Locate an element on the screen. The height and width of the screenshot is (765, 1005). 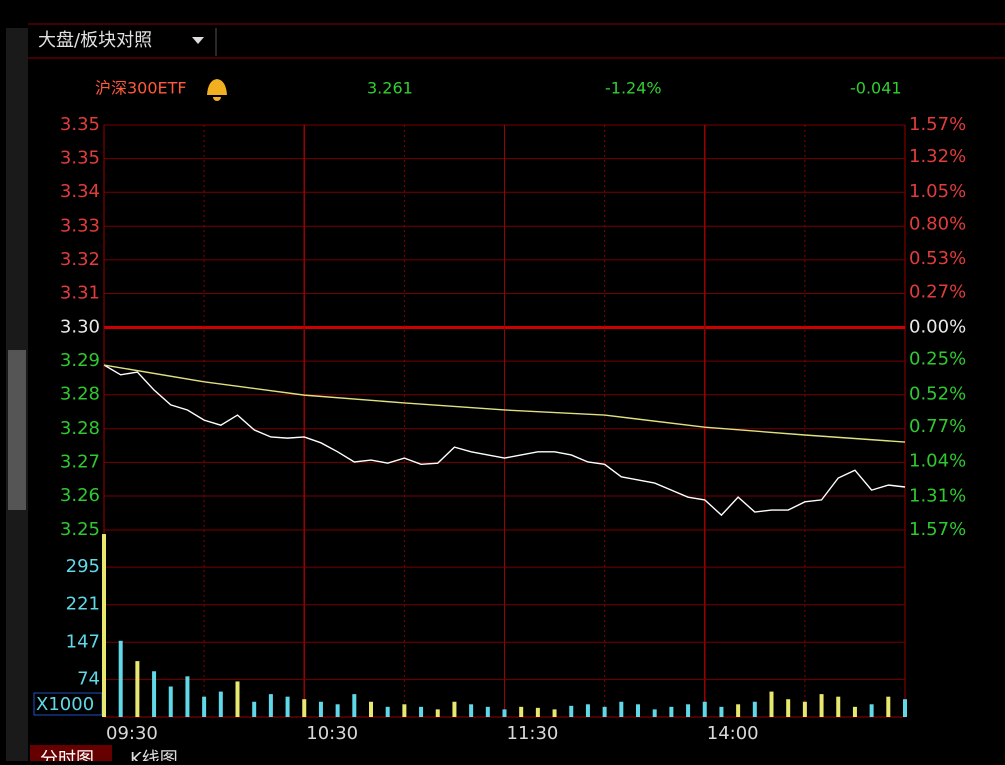
y2-tick-label: 0.25% is located at coordinates (937, 359).